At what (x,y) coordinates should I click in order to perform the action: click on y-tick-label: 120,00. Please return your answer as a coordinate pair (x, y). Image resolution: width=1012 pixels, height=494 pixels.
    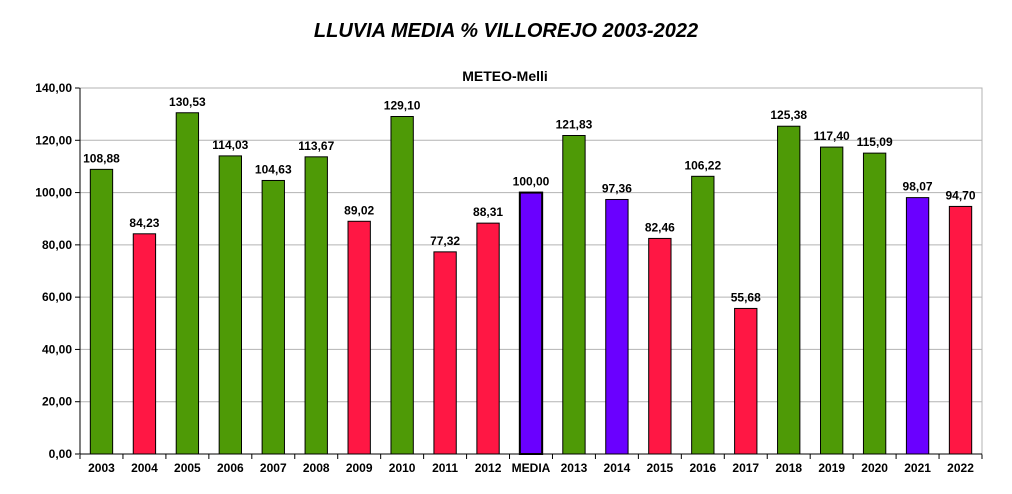
    Looking at the image, I should click on (53, 140).